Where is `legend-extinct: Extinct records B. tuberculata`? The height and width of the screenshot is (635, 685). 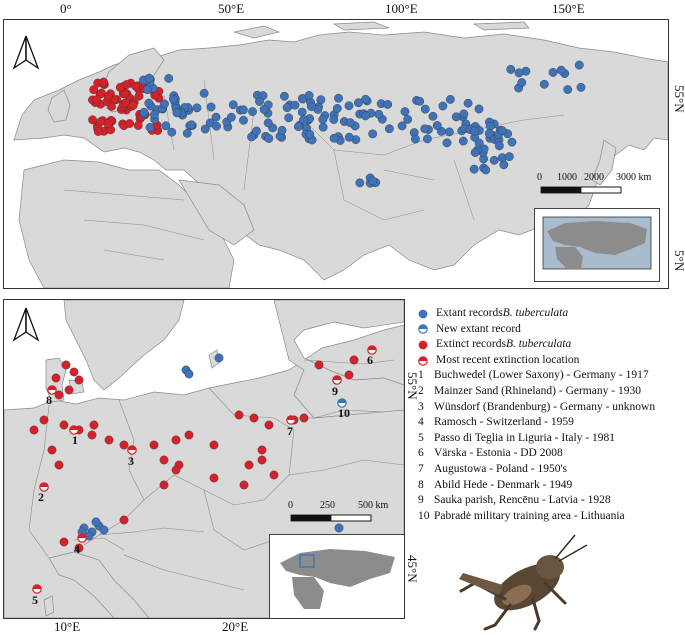 legend-extinct: Extinct records B. tuberculata is located at coordinates (551, 345).